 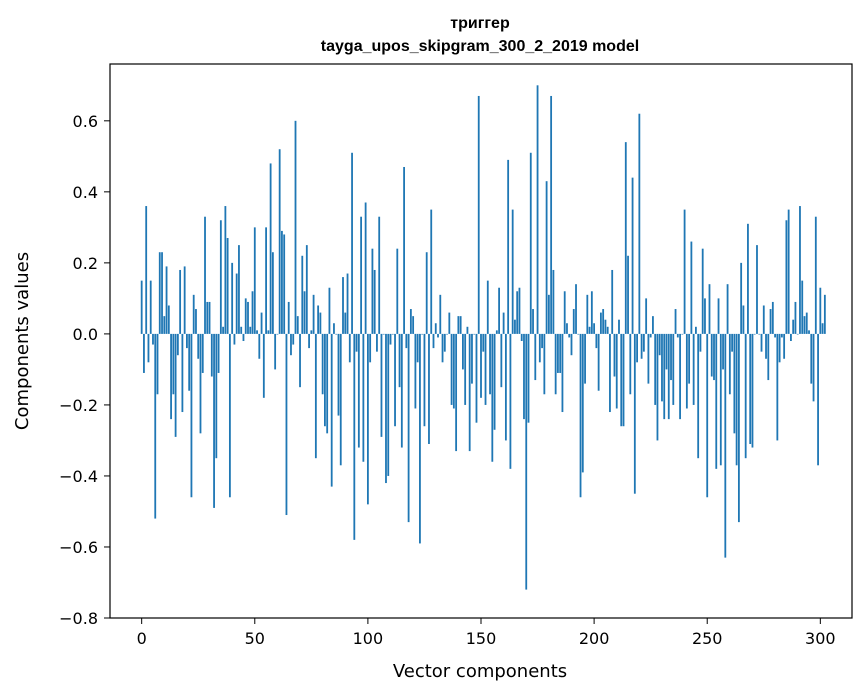 What do you see at coordinates (480, 23) in the screenshot?
I see `chart-title: триггер` at bounding box center [480, 23].